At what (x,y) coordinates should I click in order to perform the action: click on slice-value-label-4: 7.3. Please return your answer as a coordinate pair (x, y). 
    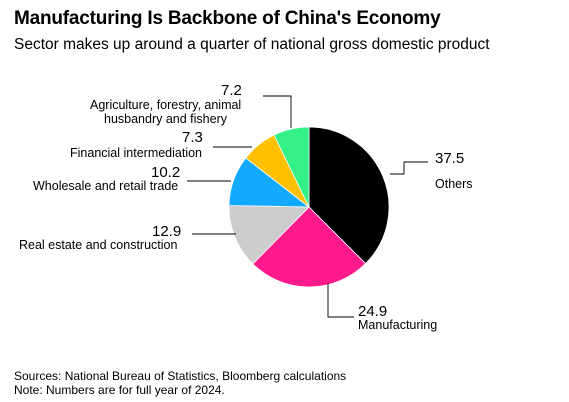
    Looking at the image, I should click on (192, 137).